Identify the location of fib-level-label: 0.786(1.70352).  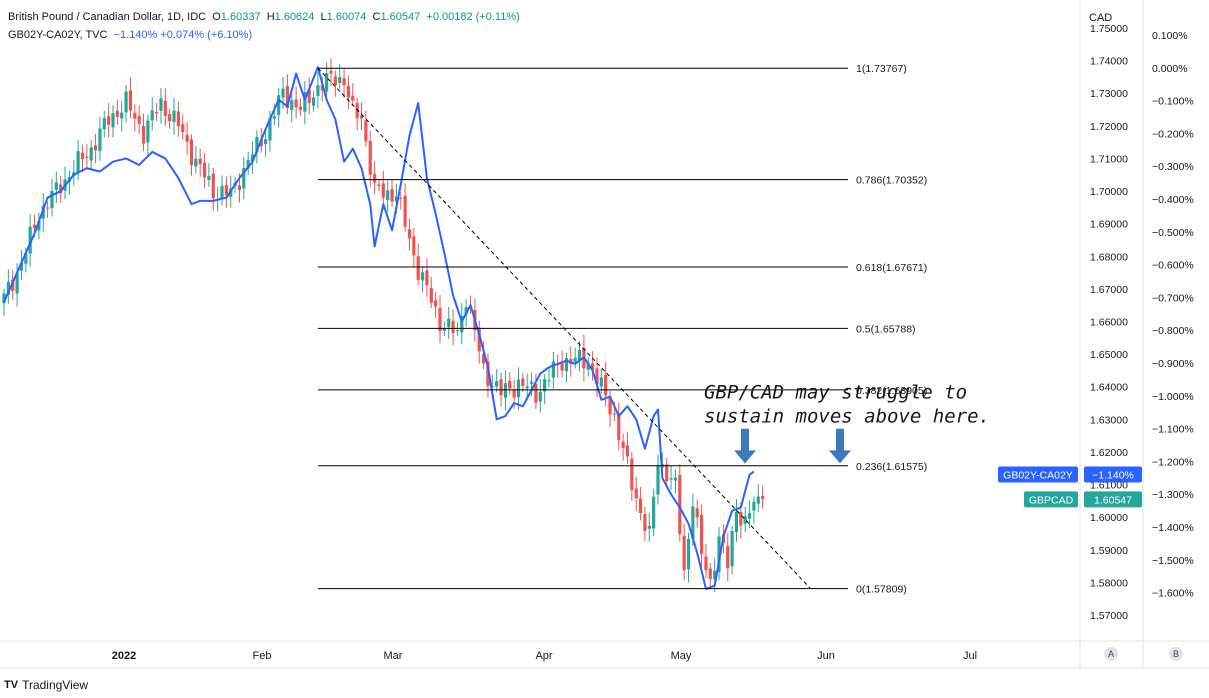
(891, 181).